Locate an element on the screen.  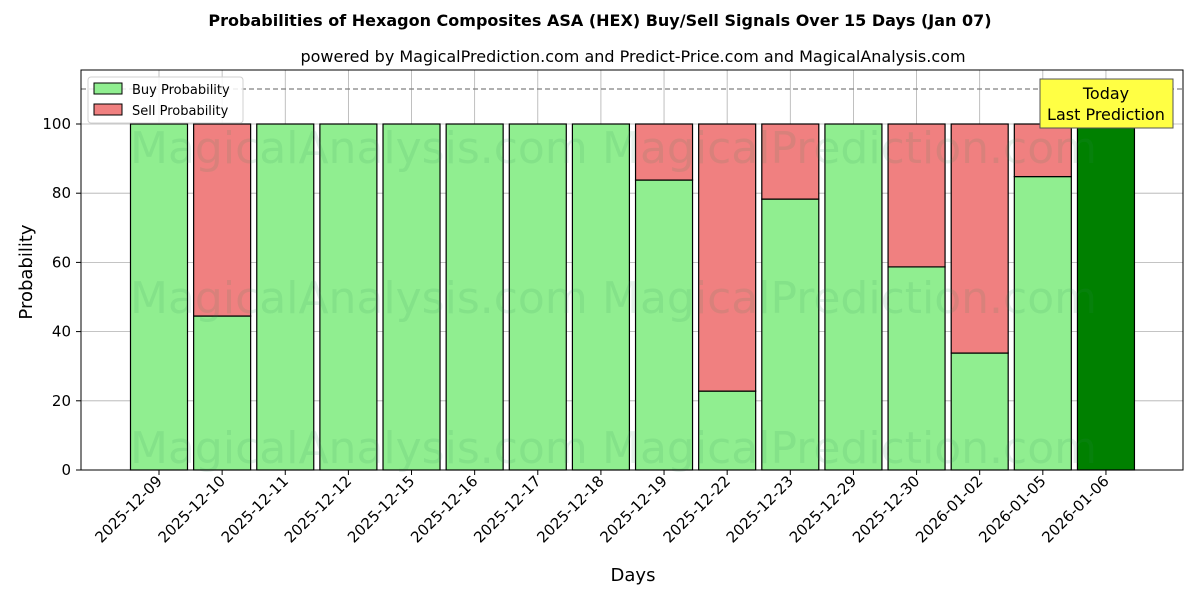
x-tick-label: 2026-01-02 is located at coordinates (949, 509).